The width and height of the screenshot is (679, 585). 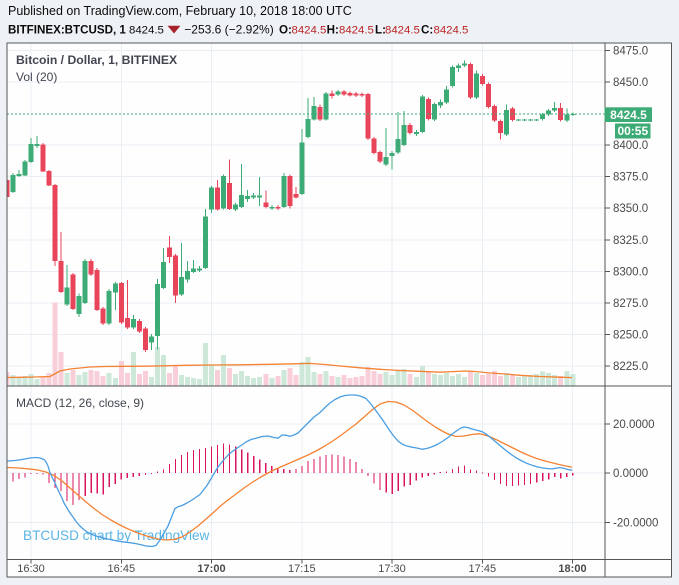 I want to click on svg-text: 00:55, so click(x=632, y=131).